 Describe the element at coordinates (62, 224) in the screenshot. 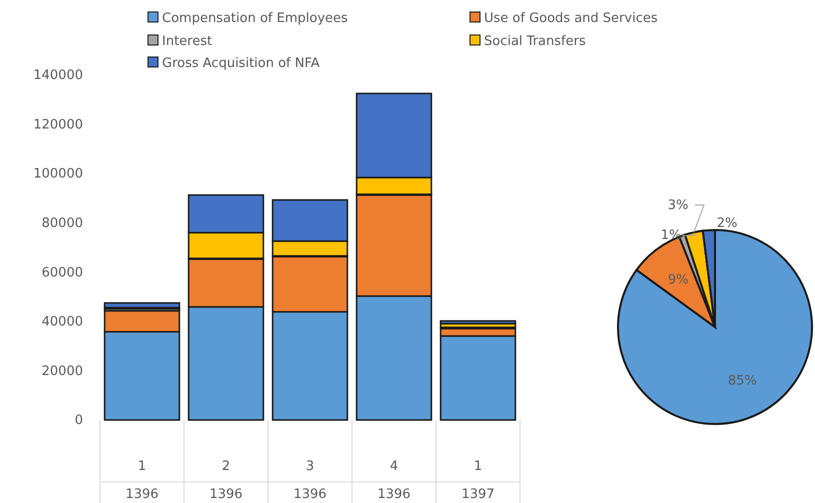

I see `y-tick-label: 80000` at that location.